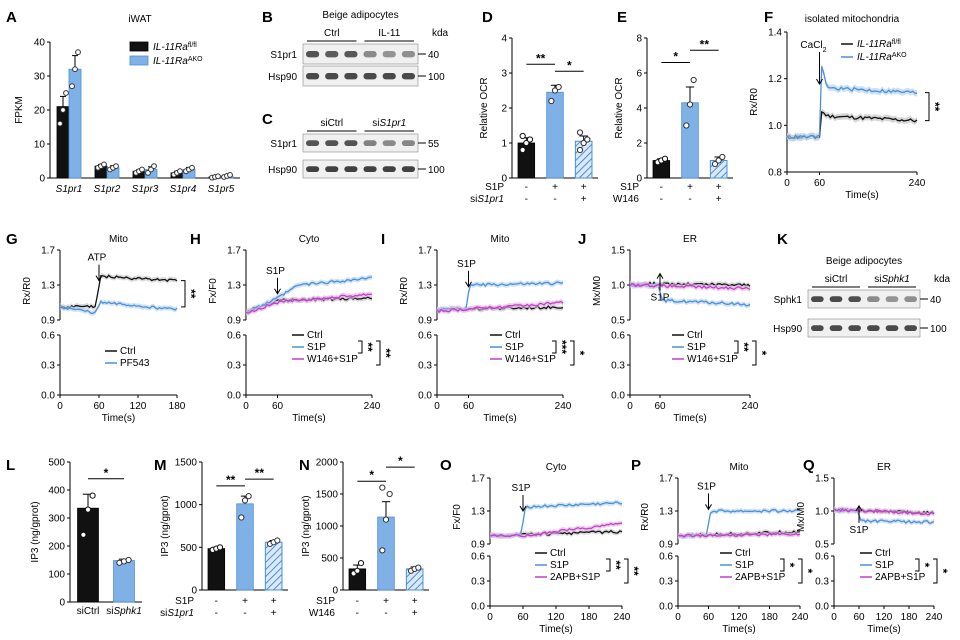 The image size is (960, 640). I want to click on y-axis-label: Mx/M0, so click(801, 517).